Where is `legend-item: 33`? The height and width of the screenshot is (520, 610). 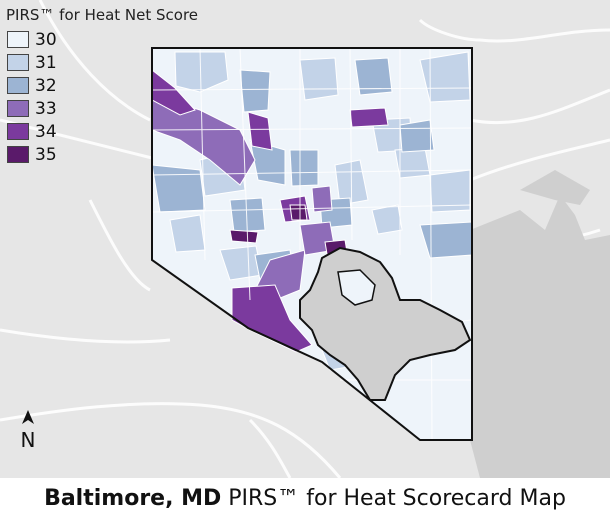 legend-item: 33 is located at coordinates (102, 108).